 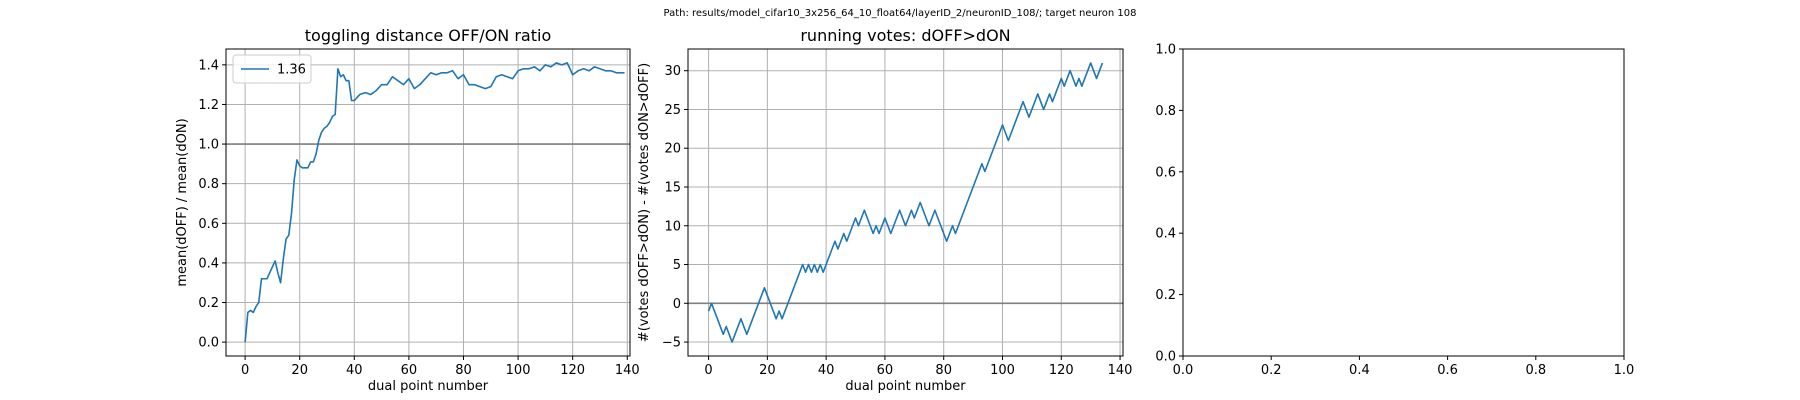 I want to click on x-tick-label: 0.6, so click(x=1447, y=370).